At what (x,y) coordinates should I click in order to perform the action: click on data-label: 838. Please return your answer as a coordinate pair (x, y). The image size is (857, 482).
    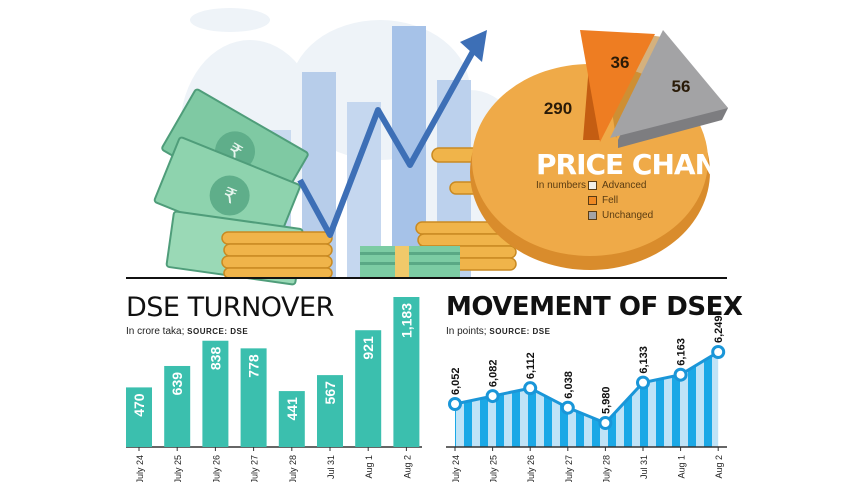
    Looking at the image, I should click on (215, 359).